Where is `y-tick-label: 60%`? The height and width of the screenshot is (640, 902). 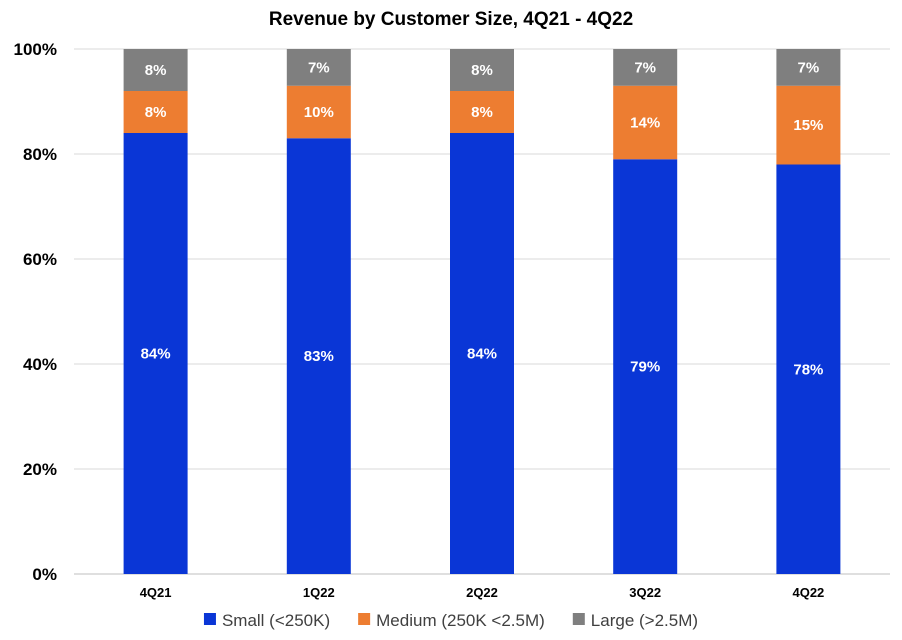
y-tick-label: 60% is located at coordinates (40, 259).